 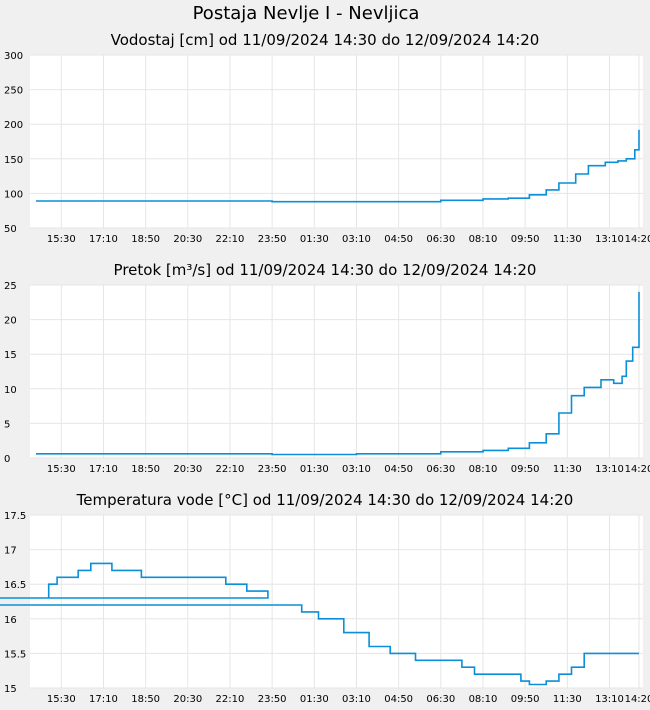 I want to click on water-temperature-x-tick-label: 18:50, so click(x=145, y=699).